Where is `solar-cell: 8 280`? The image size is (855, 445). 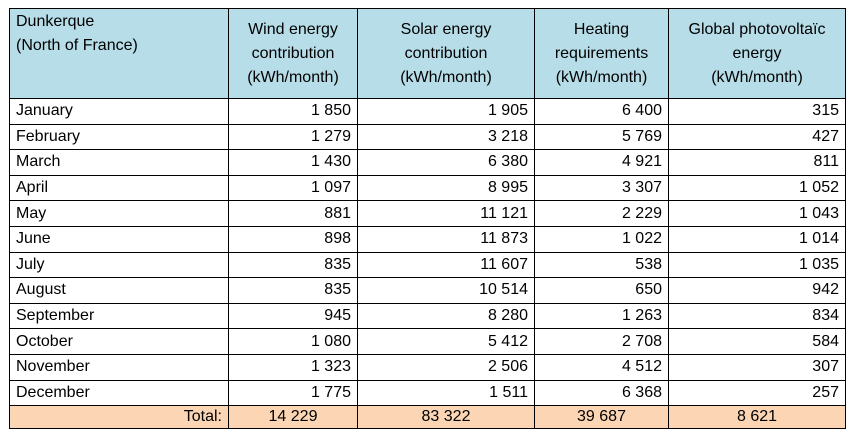
solar-cell: 8 280 is located at coordinates (446, 316).